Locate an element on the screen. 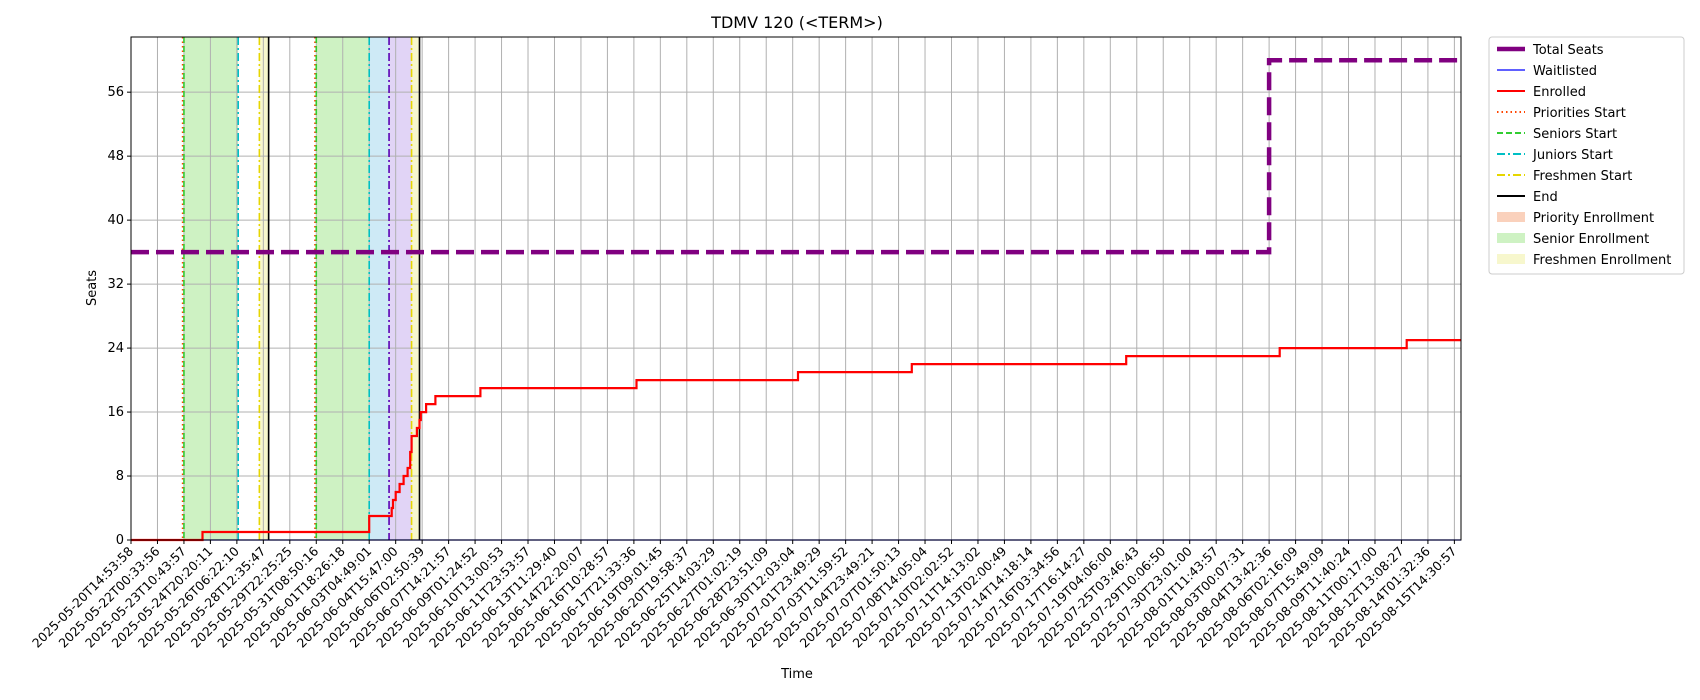  legend-label-total-seats: Total Seats is located at coordinates (1568, 50).